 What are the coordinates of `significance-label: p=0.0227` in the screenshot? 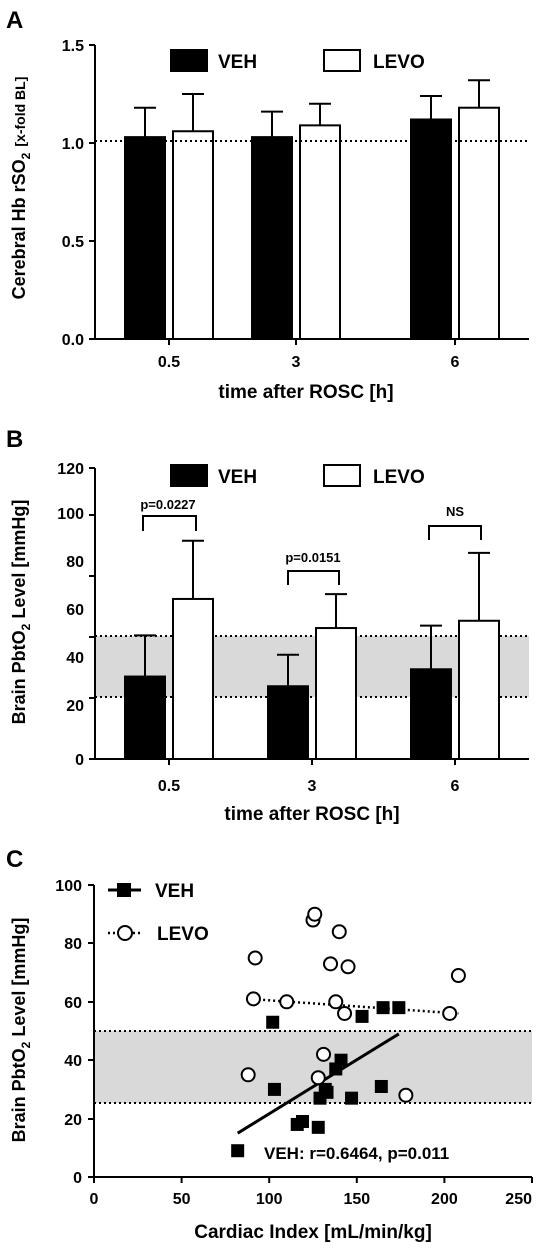 It's located at (167, 504).